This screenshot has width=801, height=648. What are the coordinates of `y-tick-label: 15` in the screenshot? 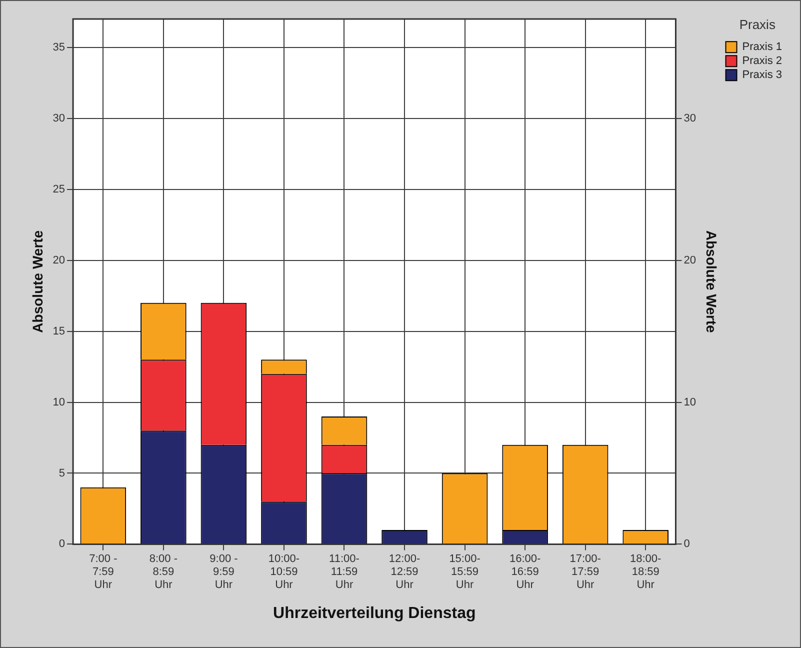 It's located at (59, 331).